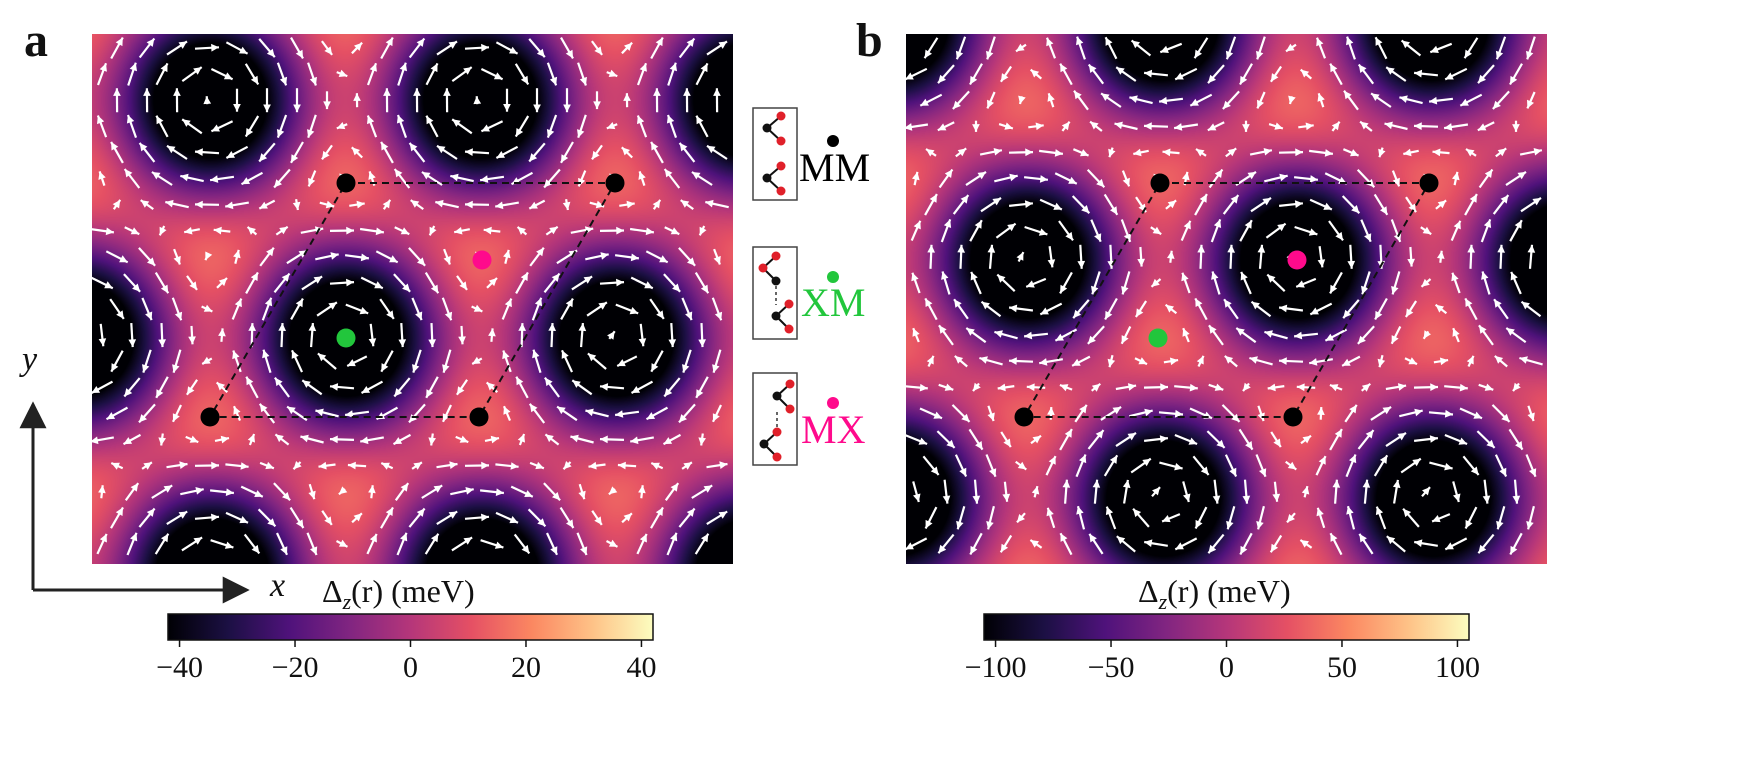 The image size is (1761, 775). What do you see at coordinates (295, 667) in the screenshot?
I see `colorbar-tick-label: −20` at bounding box center [295, 667].